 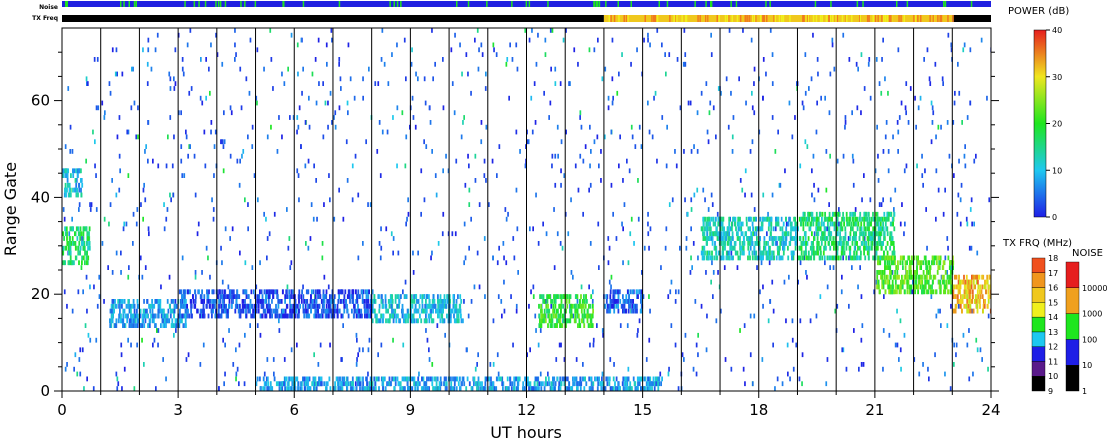 I want to click on noise-tick, so click(x=457, y=4).